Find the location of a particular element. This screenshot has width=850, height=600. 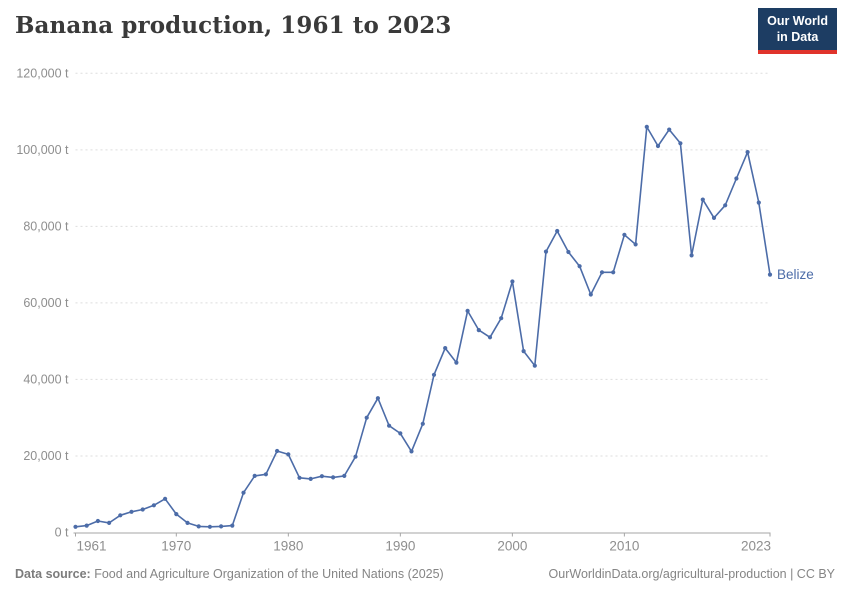

x-tick-label: 2010 is located at coordinates (624, 546).